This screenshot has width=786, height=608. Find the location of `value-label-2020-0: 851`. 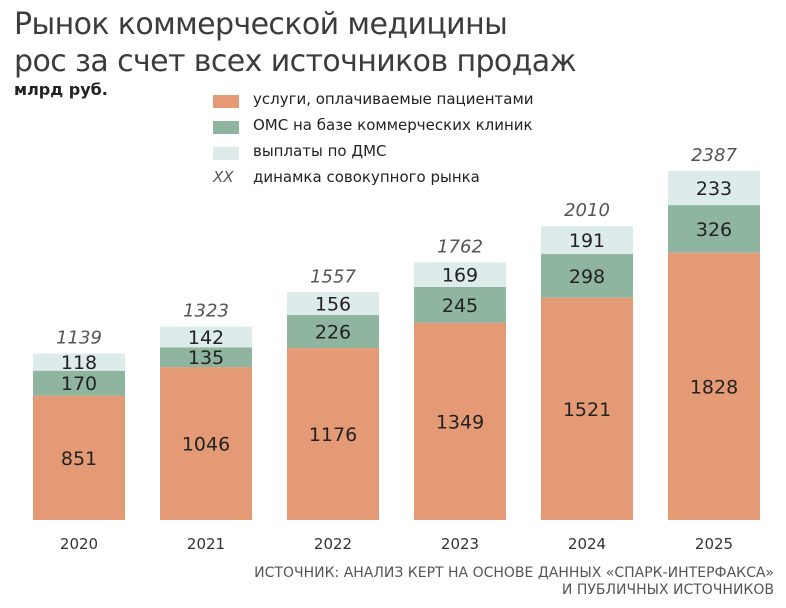

value-label-2020-0: 851 is located at coordinates (79, 459).